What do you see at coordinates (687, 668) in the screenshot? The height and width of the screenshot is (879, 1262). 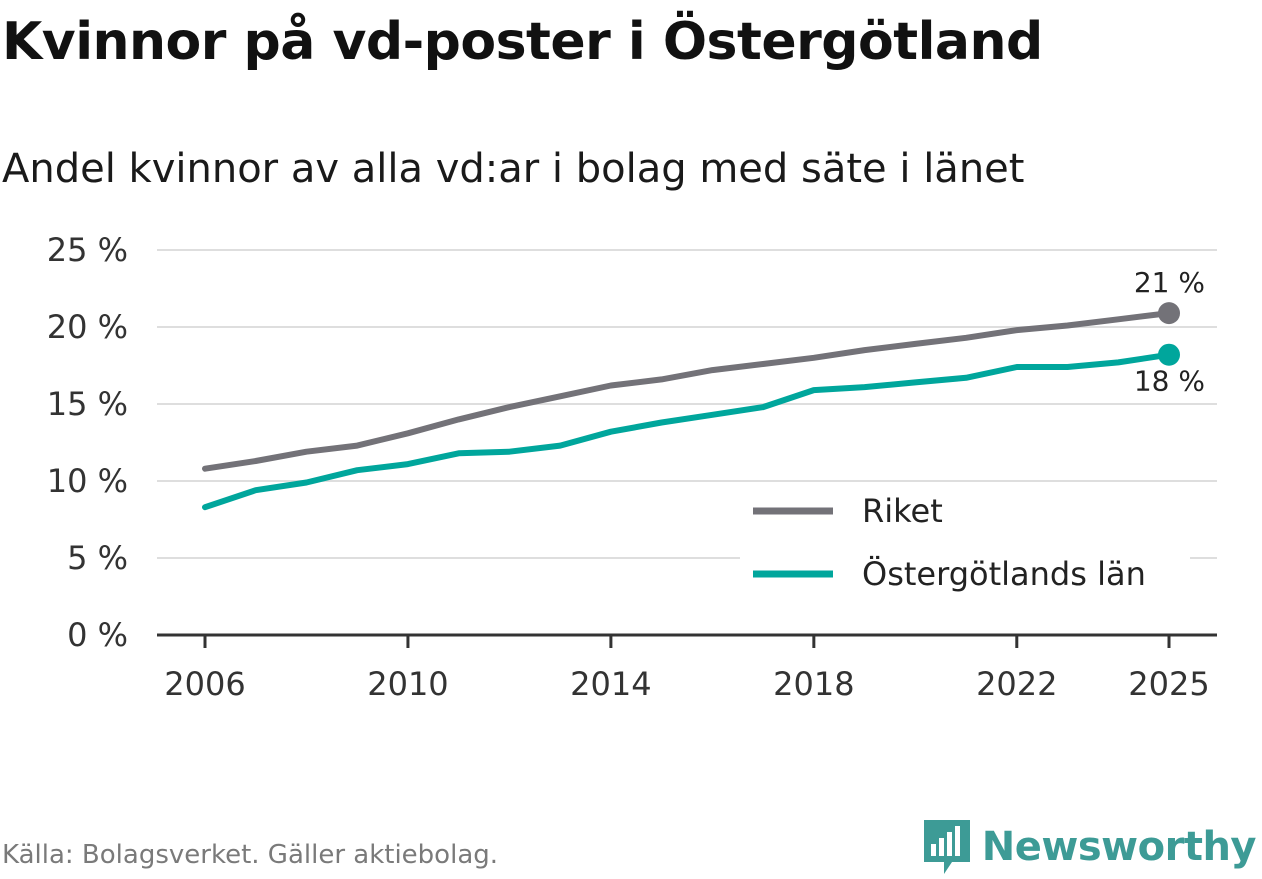 I see `x-axis: 2006 2010 2014 2018 2022 2025` at bounding box center [687, 668].